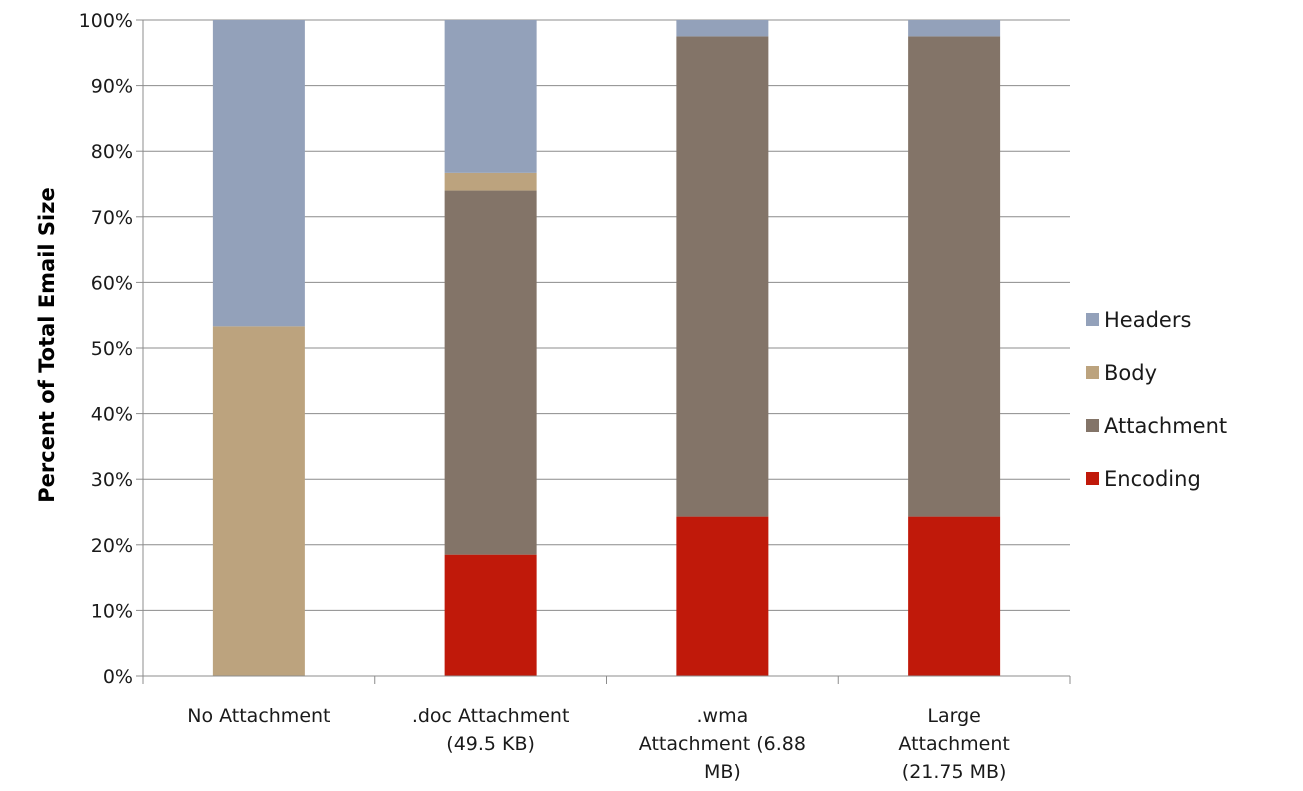 The width and height of the screenshot is (1303, 791). Describe the element at coordinates (1152, 479) in the screenshot. I see `legend-label-encoding: Encoding` at that location.